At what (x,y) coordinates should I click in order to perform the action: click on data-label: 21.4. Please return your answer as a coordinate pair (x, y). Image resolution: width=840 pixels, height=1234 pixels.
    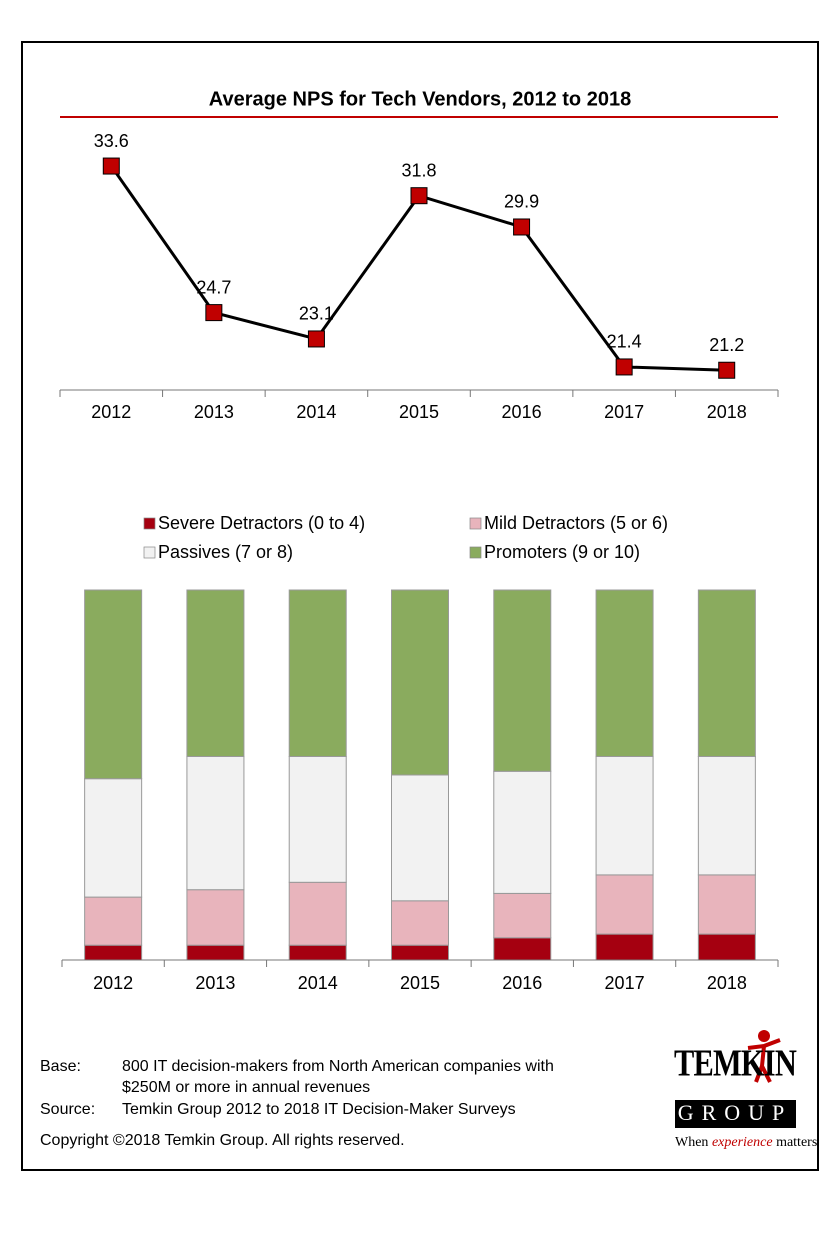
    Looking at the image, I should click on (624, 342).